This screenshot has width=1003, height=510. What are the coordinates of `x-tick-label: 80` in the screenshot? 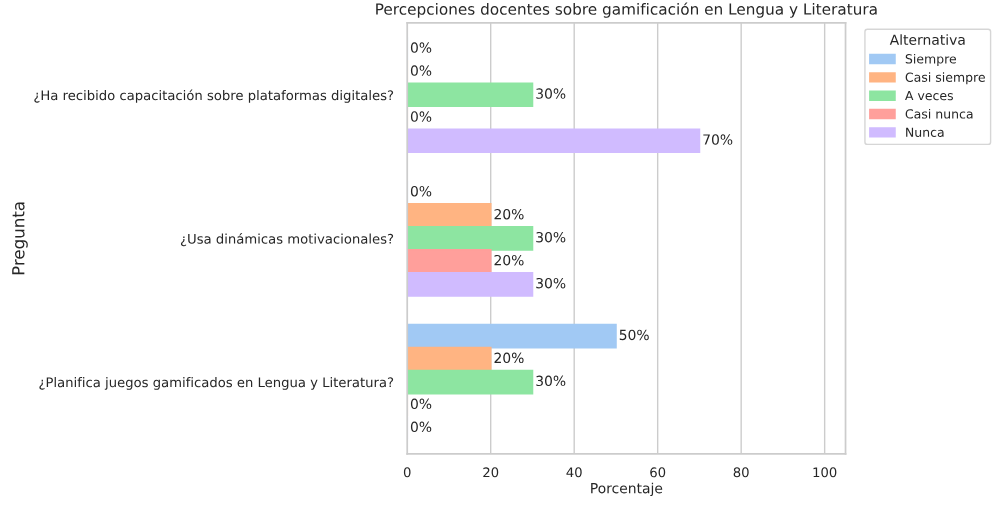 It's located at (741, 472).